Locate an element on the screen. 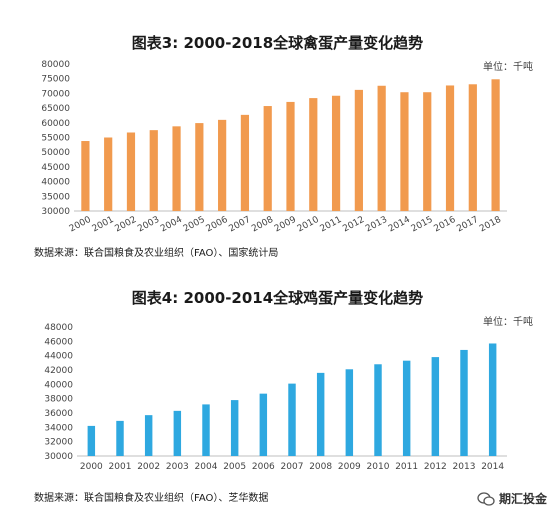  bar-2016 is located at coordinates (450, 148).